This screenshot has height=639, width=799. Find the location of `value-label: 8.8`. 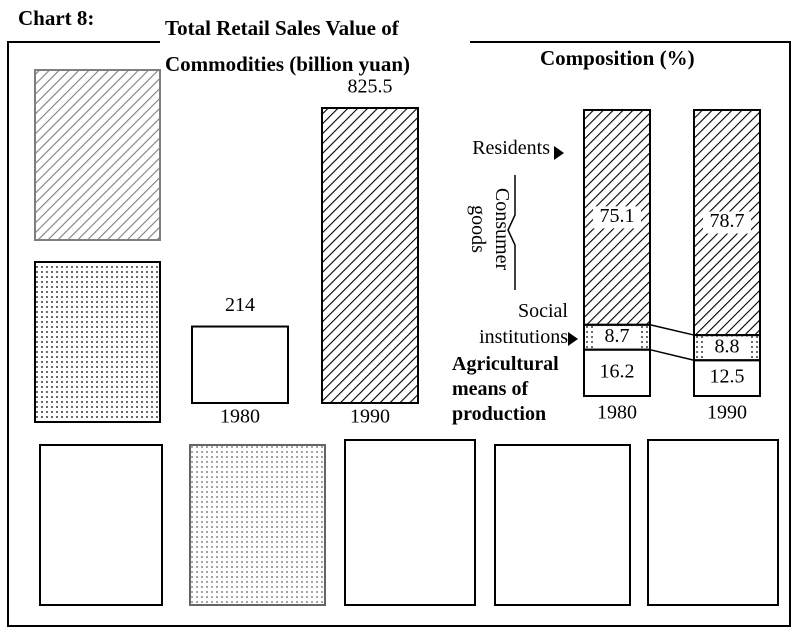

value-label: 8.8 is located at coordinates (727, 346).